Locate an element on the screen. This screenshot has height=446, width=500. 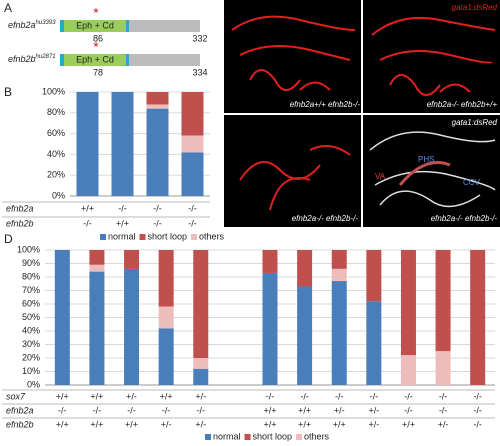
y-tick-label: 10% is located at coordinates (31, 371).